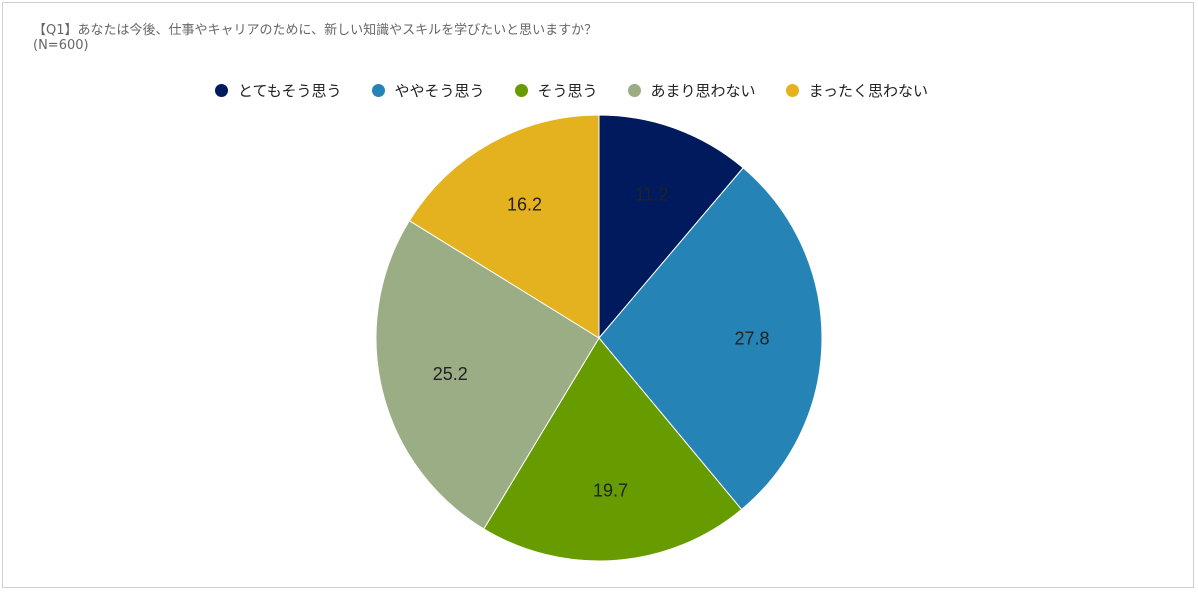  Describe the element at coordinates (61, 45) in the screenshot. I see `chart-subtitle: (N=600)` at that location.